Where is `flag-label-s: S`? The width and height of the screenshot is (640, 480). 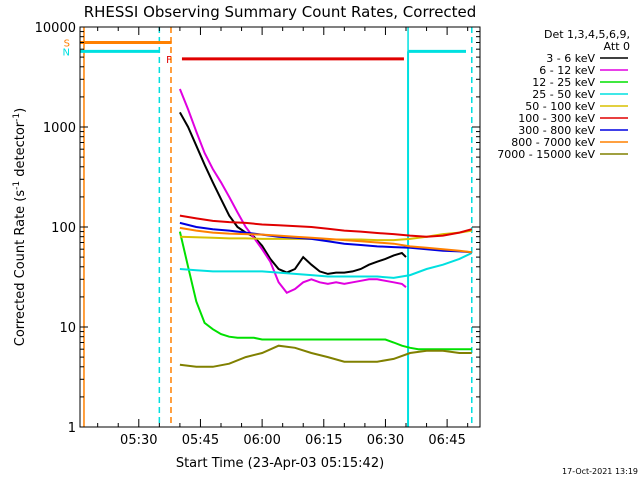 flag-label-s: S is located at coordinates (67, 43).